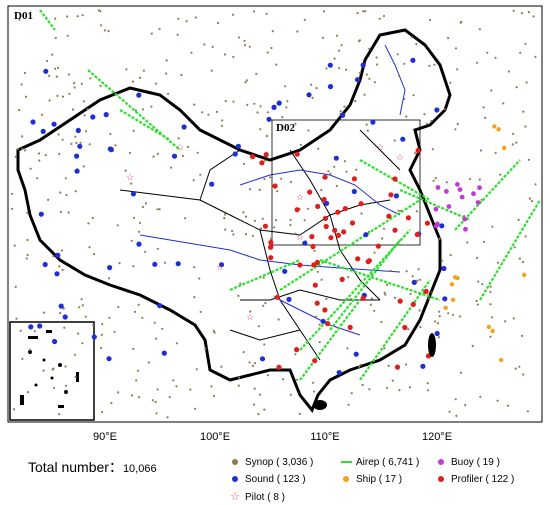 The width and height of the screenshot is (550, 505). I want to click on buoy-observations, so click(457, 207).